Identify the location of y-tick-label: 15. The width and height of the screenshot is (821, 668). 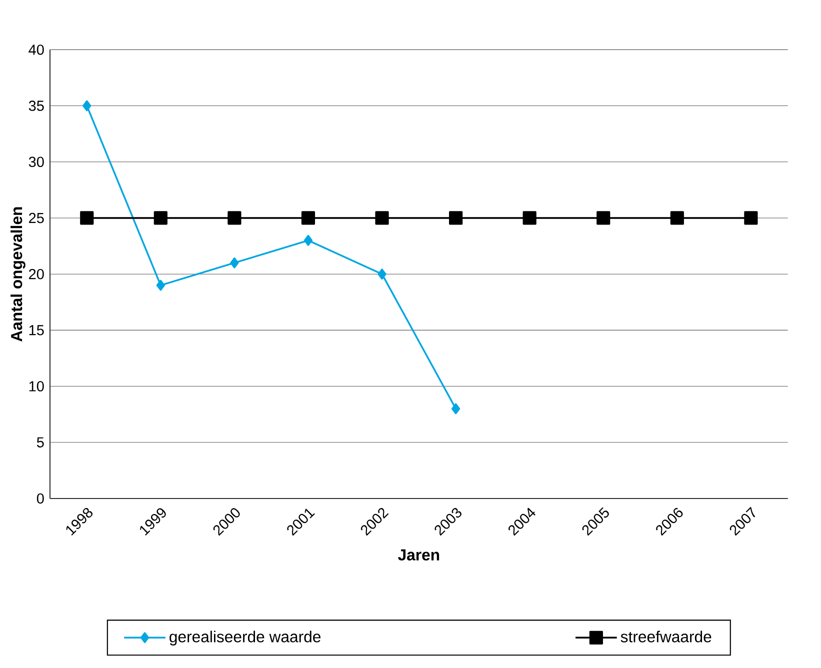
(36, 330).